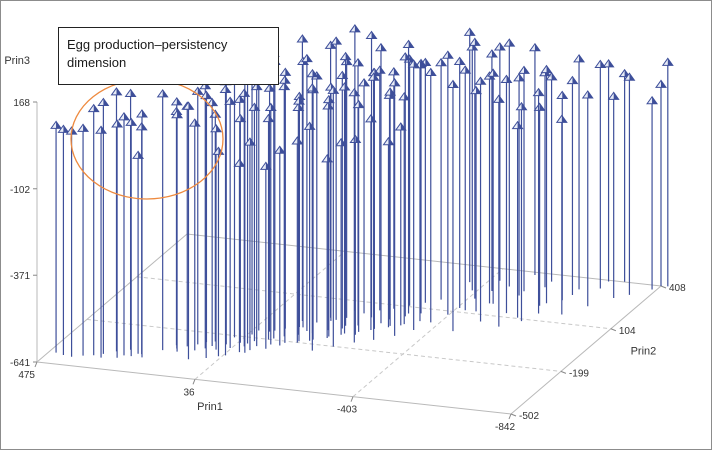 The image size is (712, 450). Describe the element at coordinates (323, 345) in the screenshot. I see `floor-gridline-y` at that location.